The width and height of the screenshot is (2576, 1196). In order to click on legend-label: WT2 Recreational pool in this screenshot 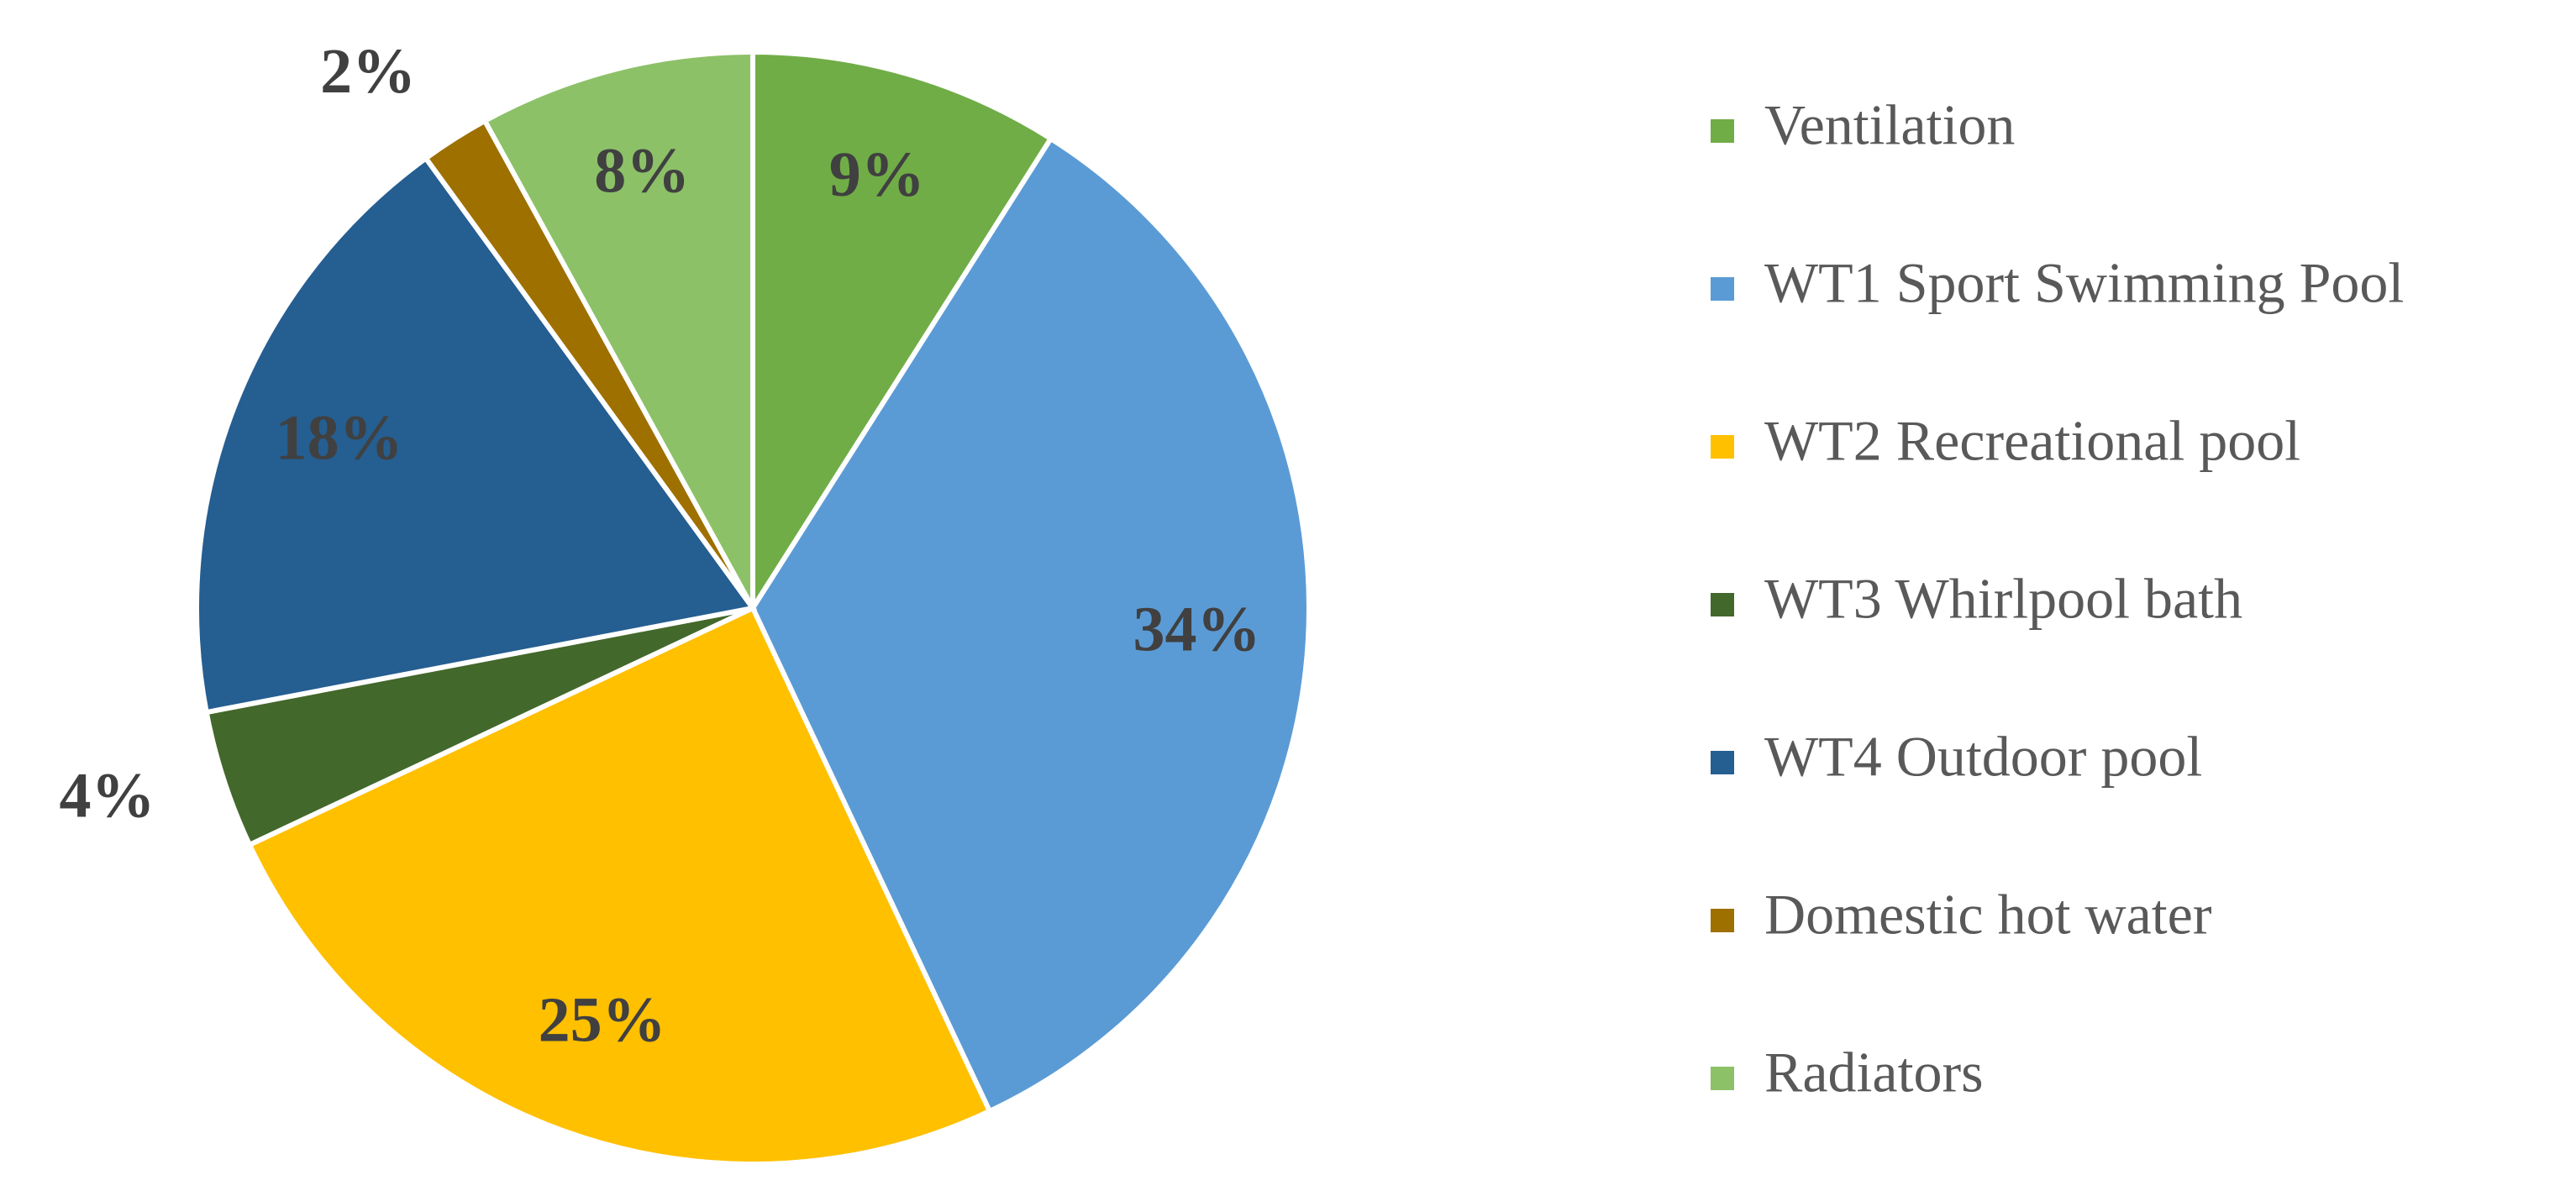, I will do `click(2032, 441)`.